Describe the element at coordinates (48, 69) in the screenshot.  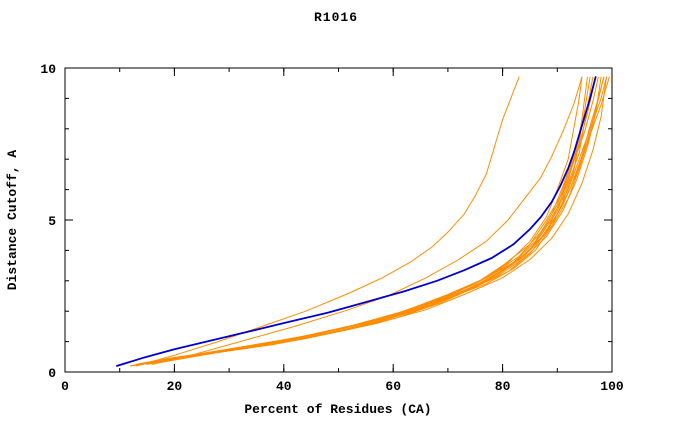
I see `y-tick-label: 10` at that location.